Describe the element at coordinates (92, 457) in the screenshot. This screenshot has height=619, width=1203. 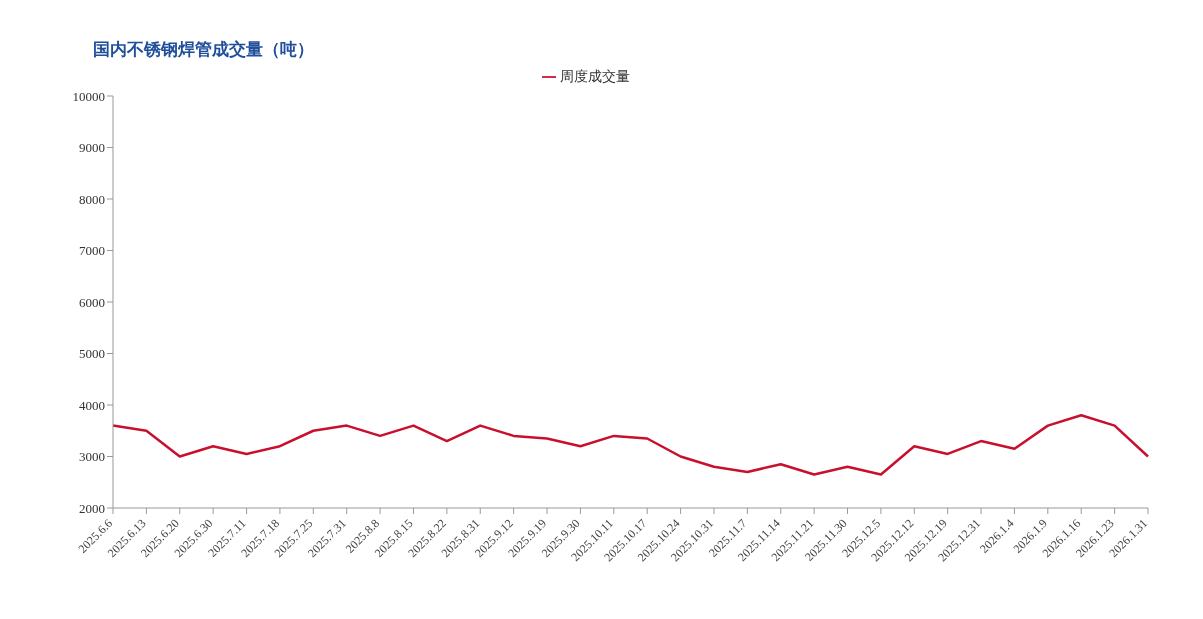
I see `y-tick-label: 3000` at that location.